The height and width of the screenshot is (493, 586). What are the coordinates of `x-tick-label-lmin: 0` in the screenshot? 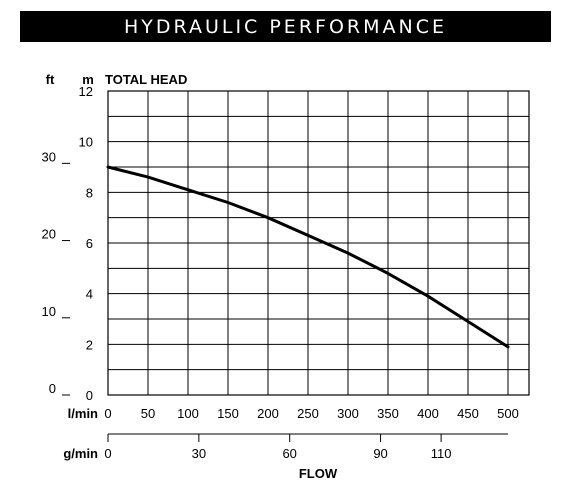 It's located at (107, 413).